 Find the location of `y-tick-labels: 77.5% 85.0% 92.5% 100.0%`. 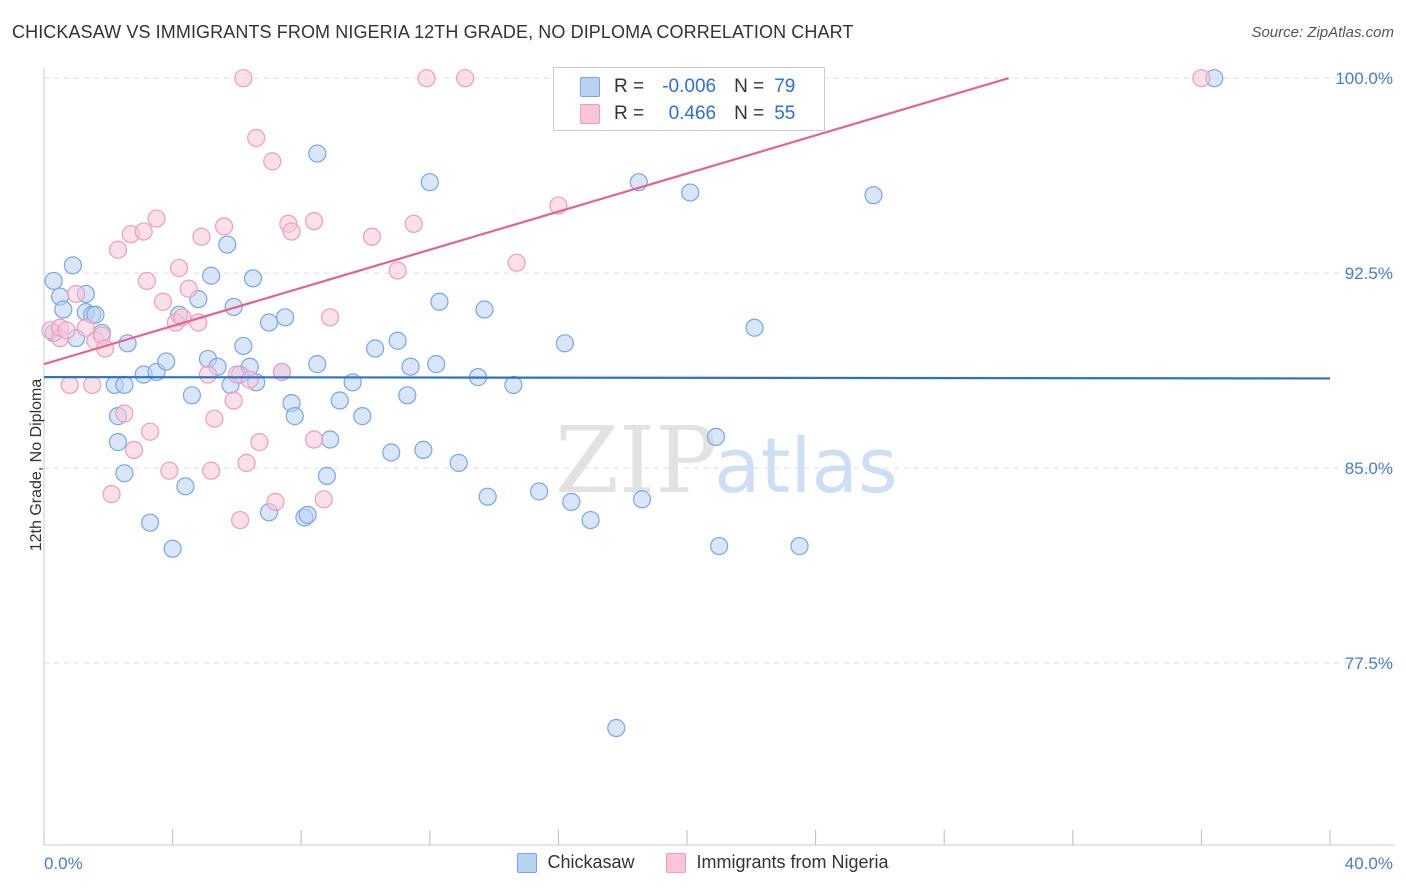

y-tick-labels: 77.5% 85.0% 92.5% 100.0% is located at coordinates (1364, 371).